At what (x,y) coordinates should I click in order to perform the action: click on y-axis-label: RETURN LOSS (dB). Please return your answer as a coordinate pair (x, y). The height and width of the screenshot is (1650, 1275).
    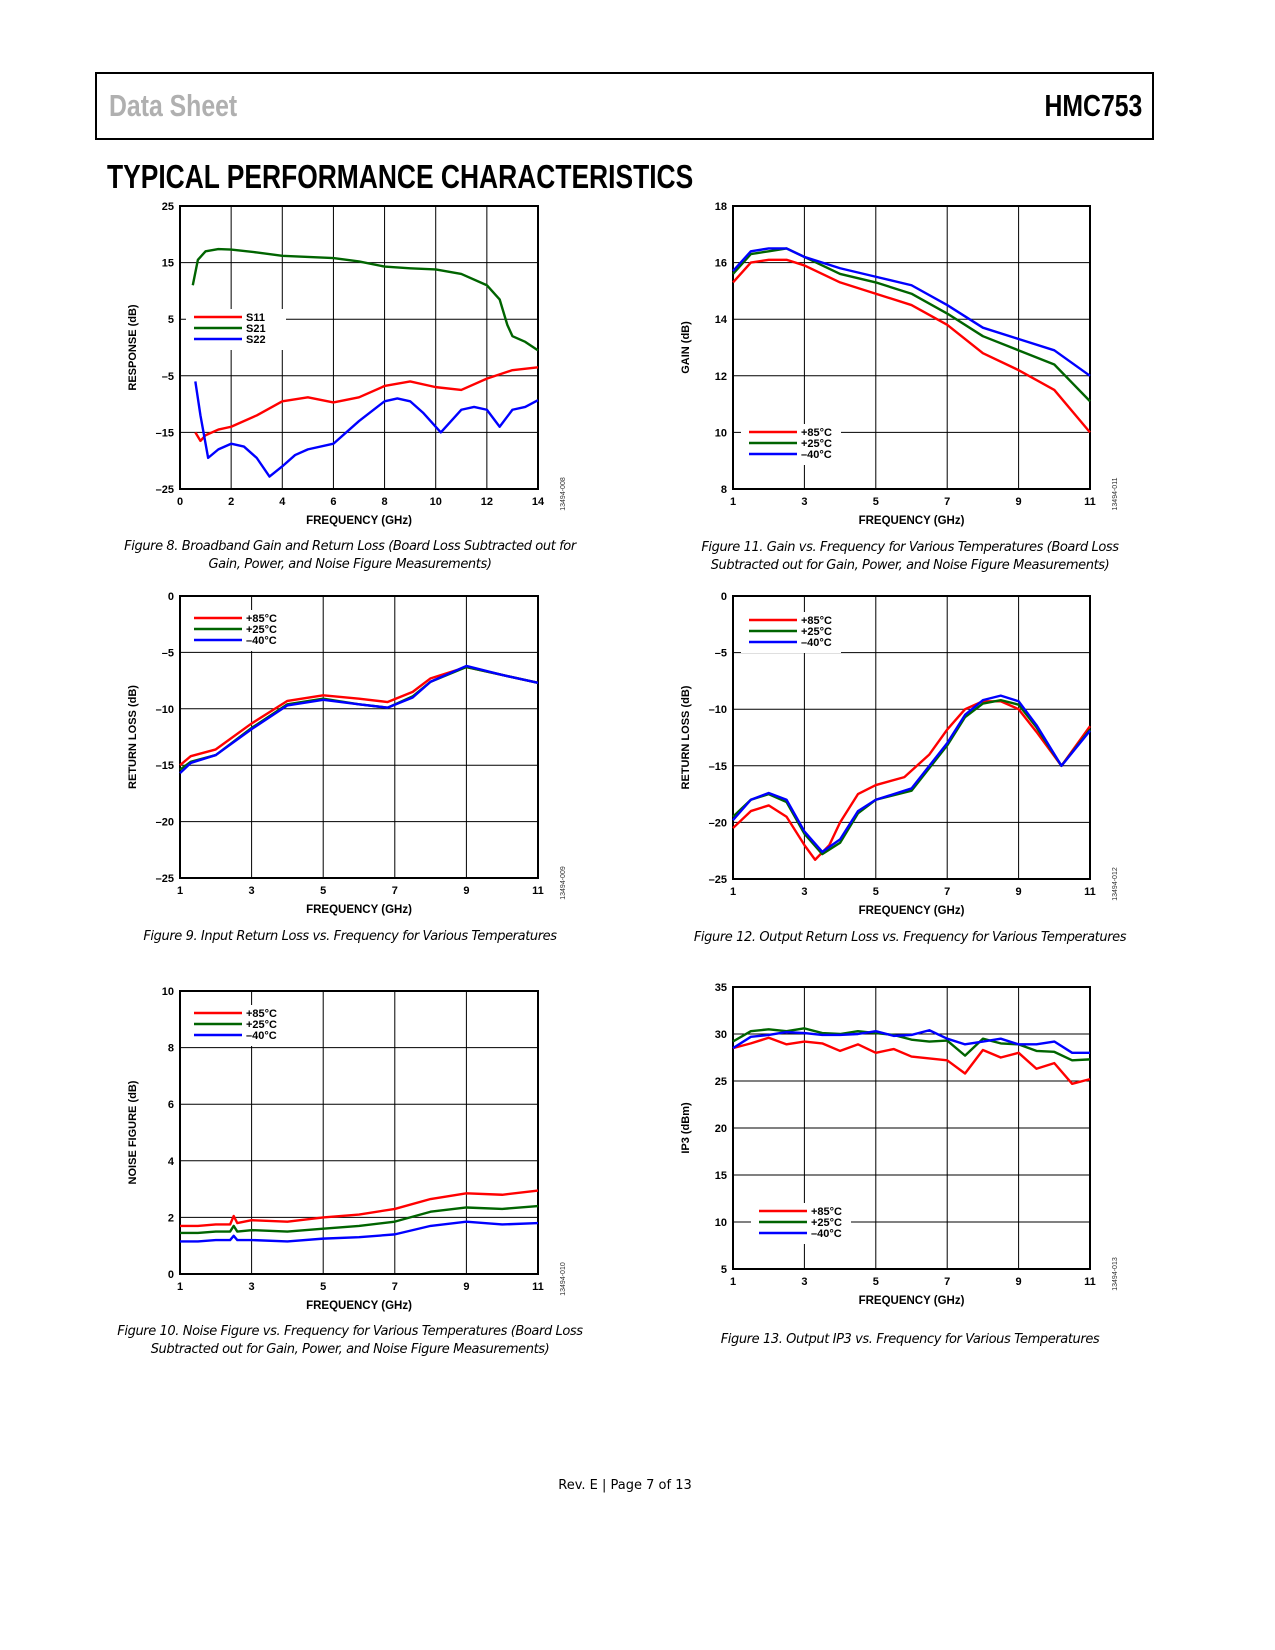
    Looking at the image, I should click on (133, 737).